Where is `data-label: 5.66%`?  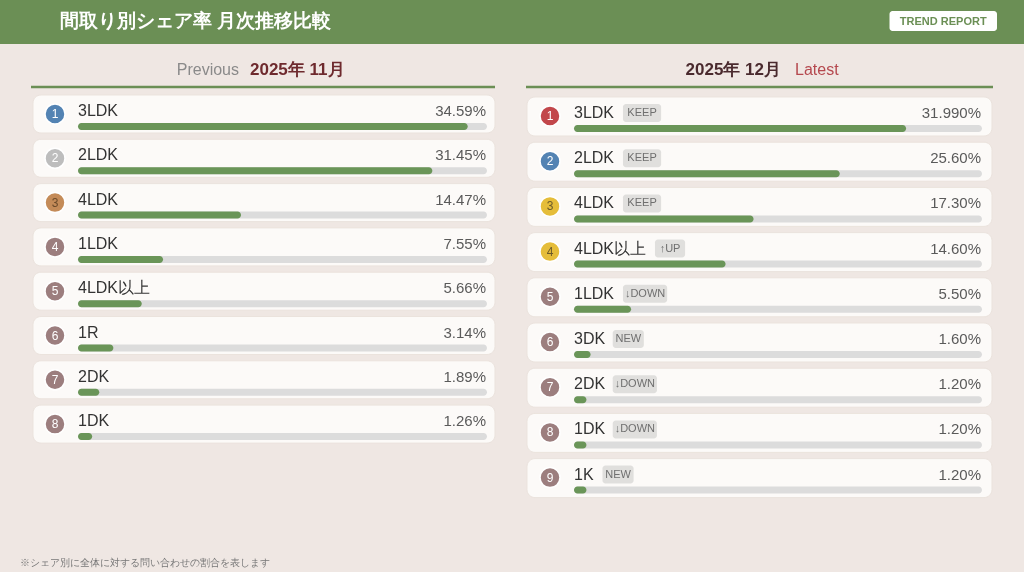 data-label: 5.66% is located at coordinates (464, 288).